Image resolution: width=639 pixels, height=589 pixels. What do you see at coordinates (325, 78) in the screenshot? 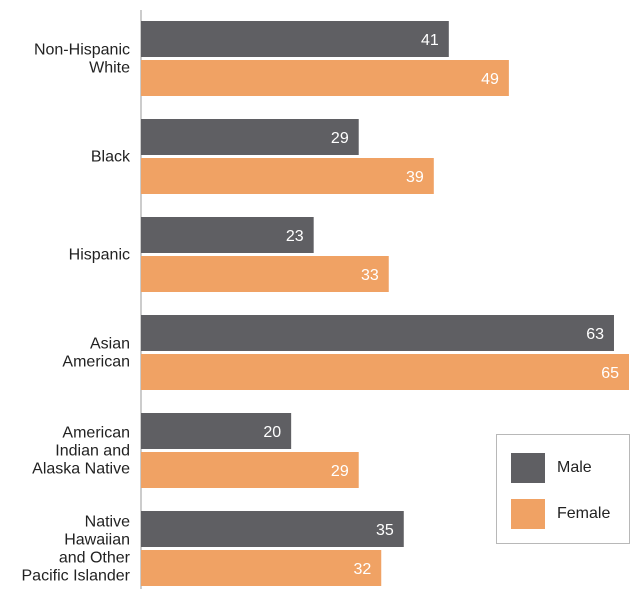
I see `bar-female-non-hispanic-white` at bounding box center [325, 78].